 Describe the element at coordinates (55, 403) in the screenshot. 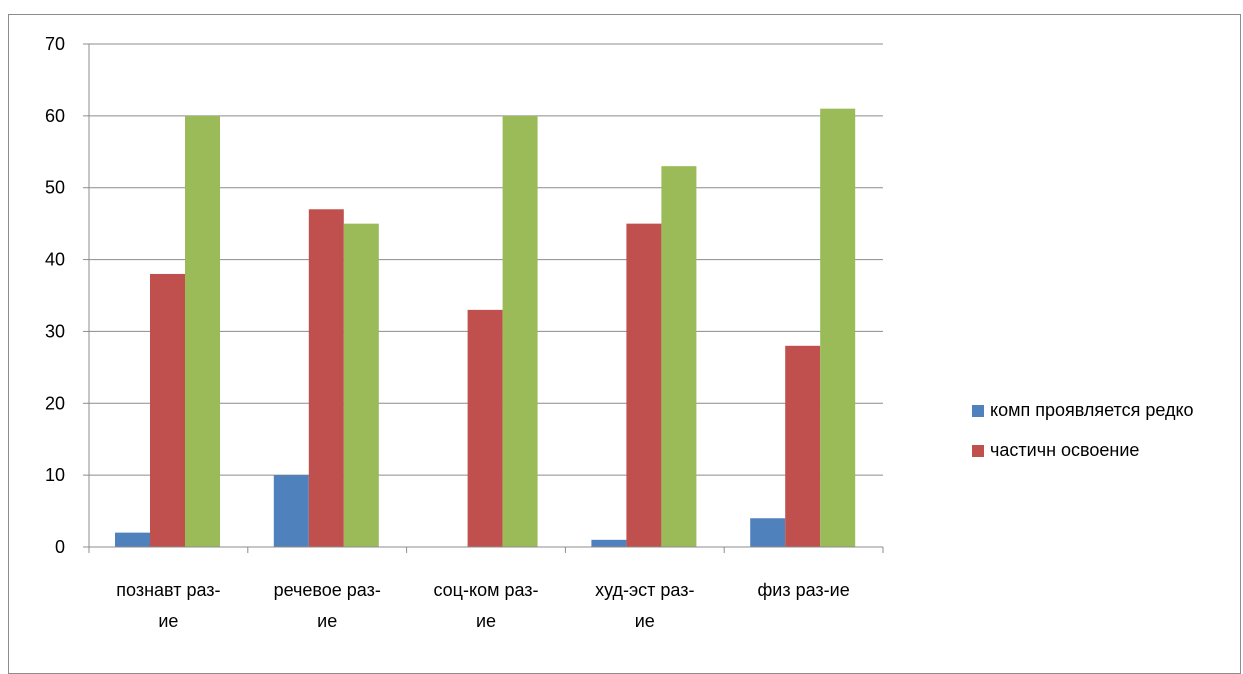

I see `y-tick-label: 20` at that location.